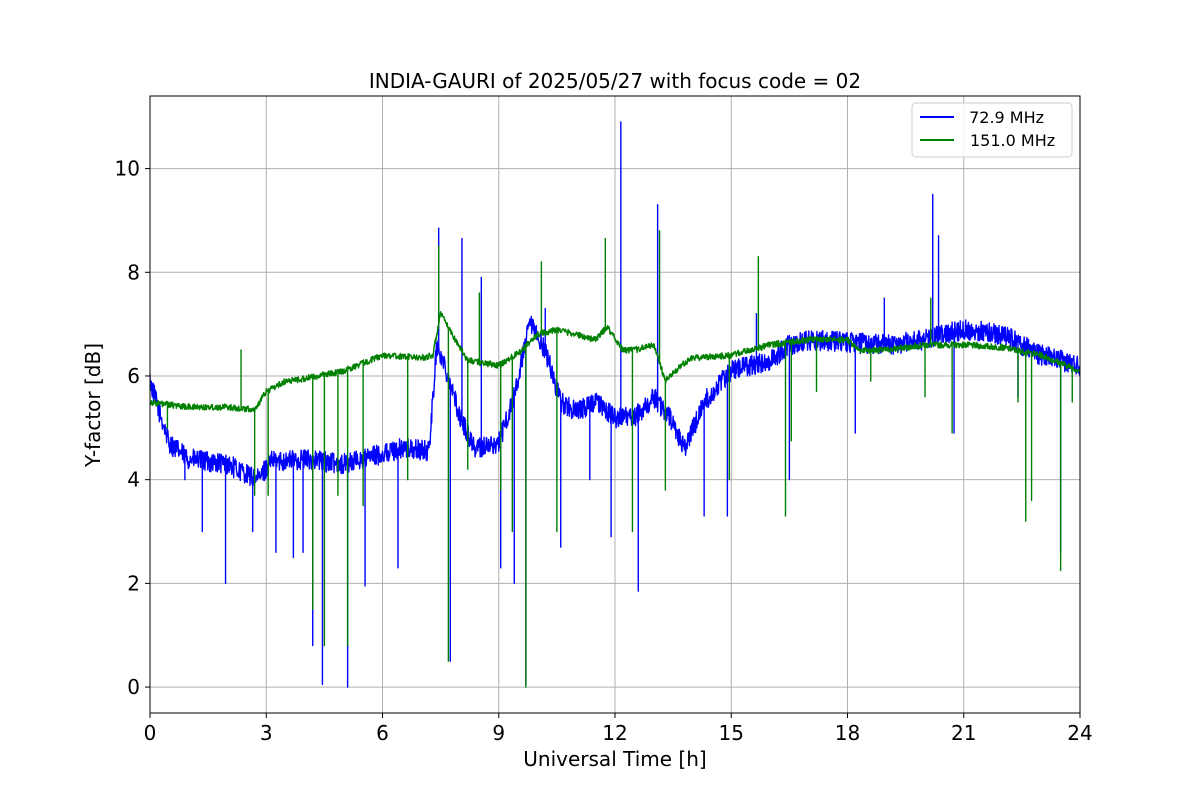 Image resolution: width=1200 pixels, height=800 pixels. What do you see at coordinates (133, 583) in the screenshot?
I see `y-tick-label: 2` at bounding box center [133, 583].